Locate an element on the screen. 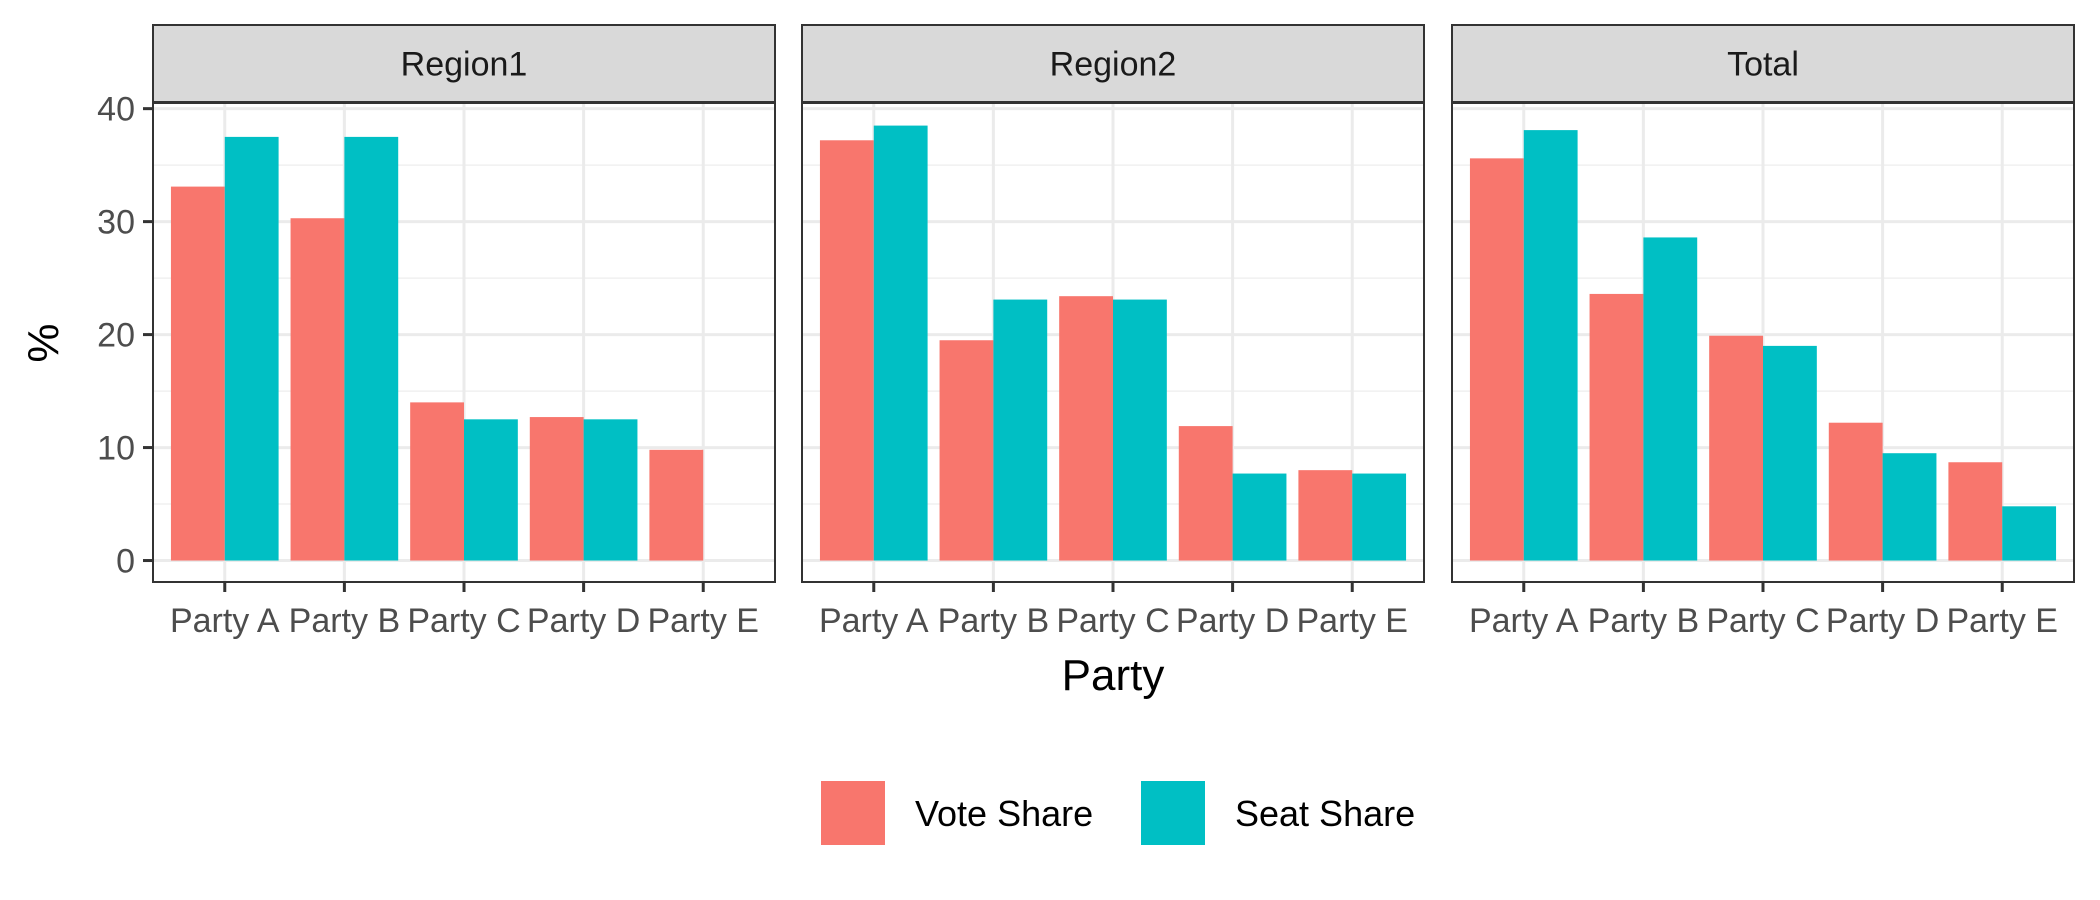 The width and height of the screenshot is (2100, 900). y-tick-label: 0 is located at coordinates (125, 562).